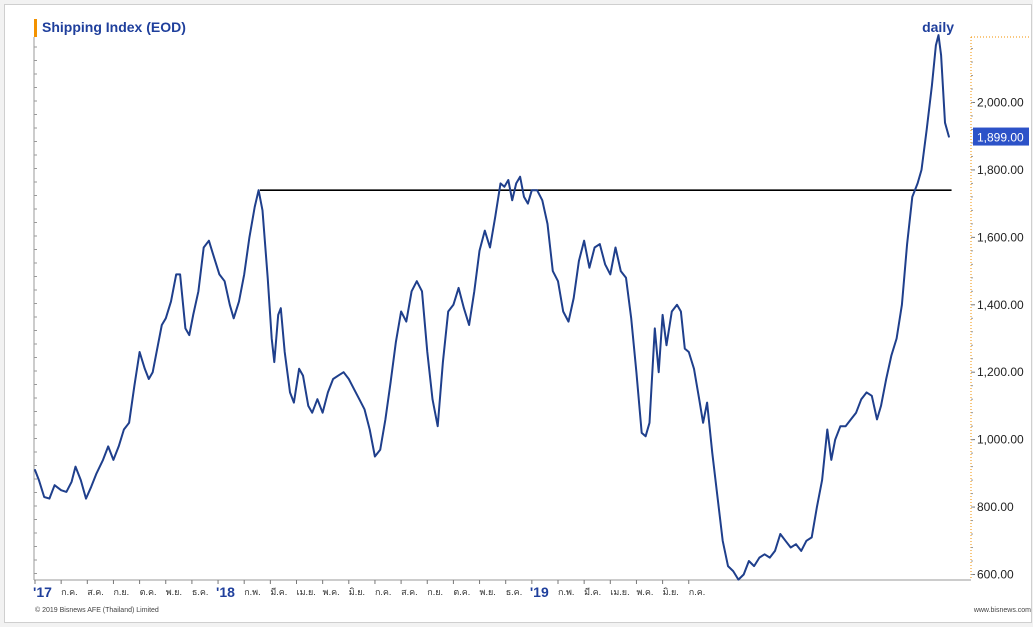  What do you see at coordinates (938, 27) in the screenshot?
I see `chart-period: daily` at bounding box center [938, 27].